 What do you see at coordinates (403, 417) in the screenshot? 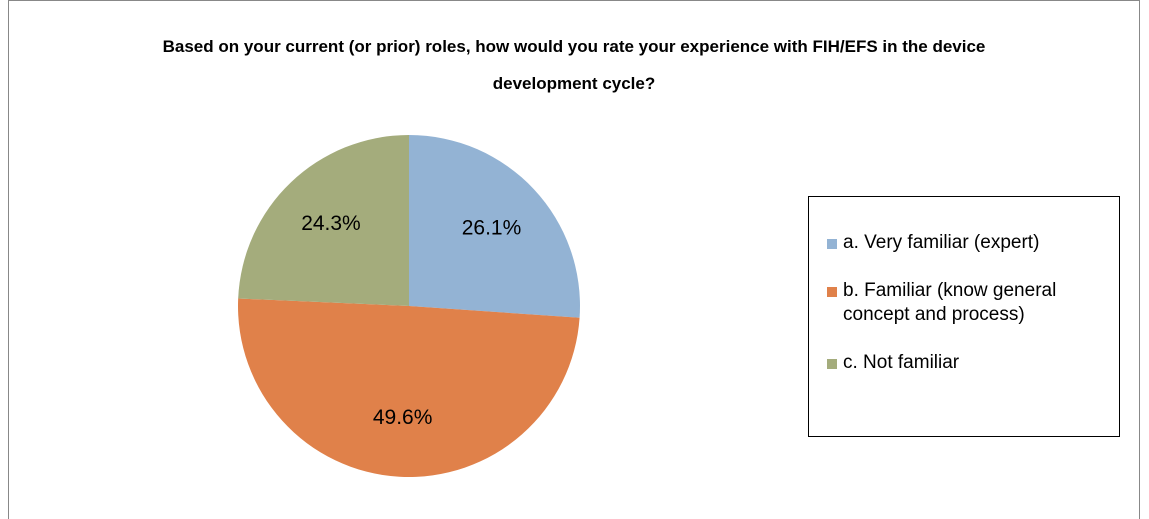
I see `data-label: 49.6%` at bounding box center [403, 417].